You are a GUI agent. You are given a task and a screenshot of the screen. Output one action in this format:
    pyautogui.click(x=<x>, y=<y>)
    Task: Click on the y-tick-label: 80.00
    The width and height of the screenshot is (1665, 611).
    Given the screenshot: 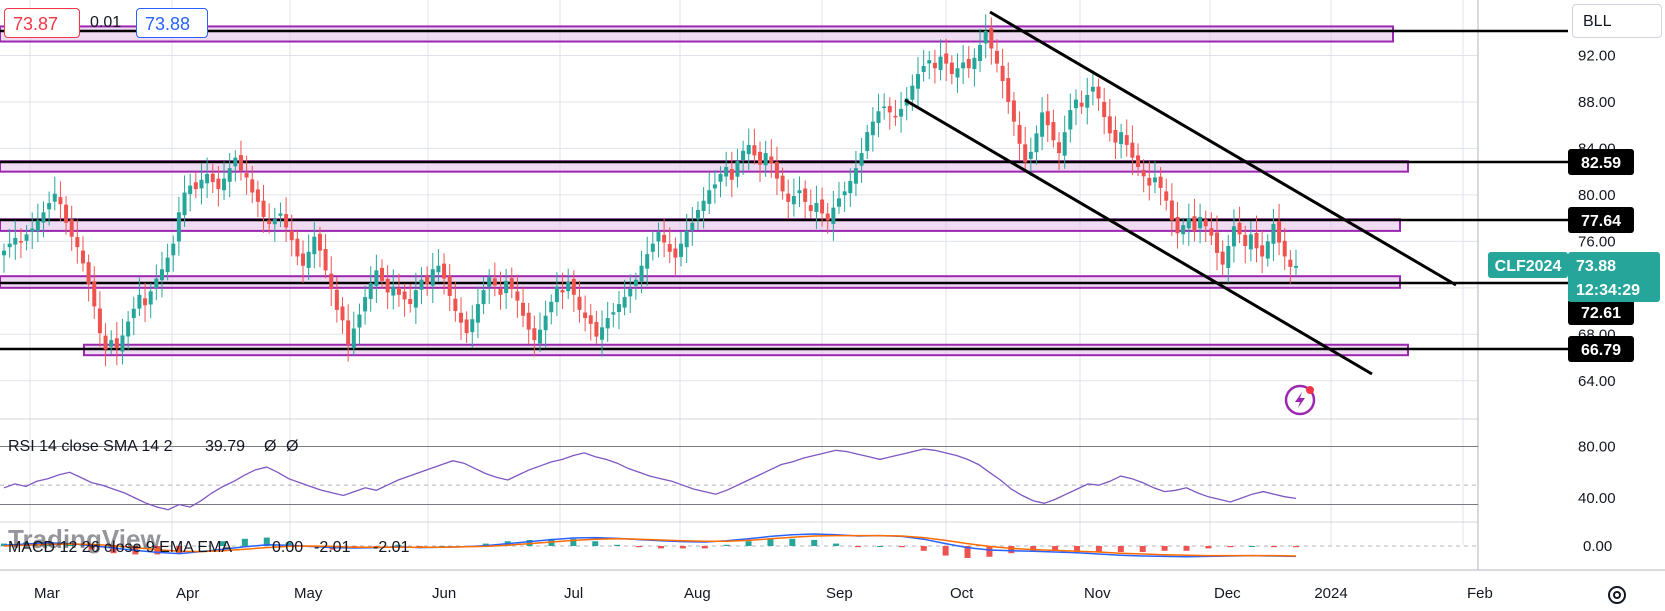 What is the action you would take?
    pyautogui.click(x=1597, y=195)
    